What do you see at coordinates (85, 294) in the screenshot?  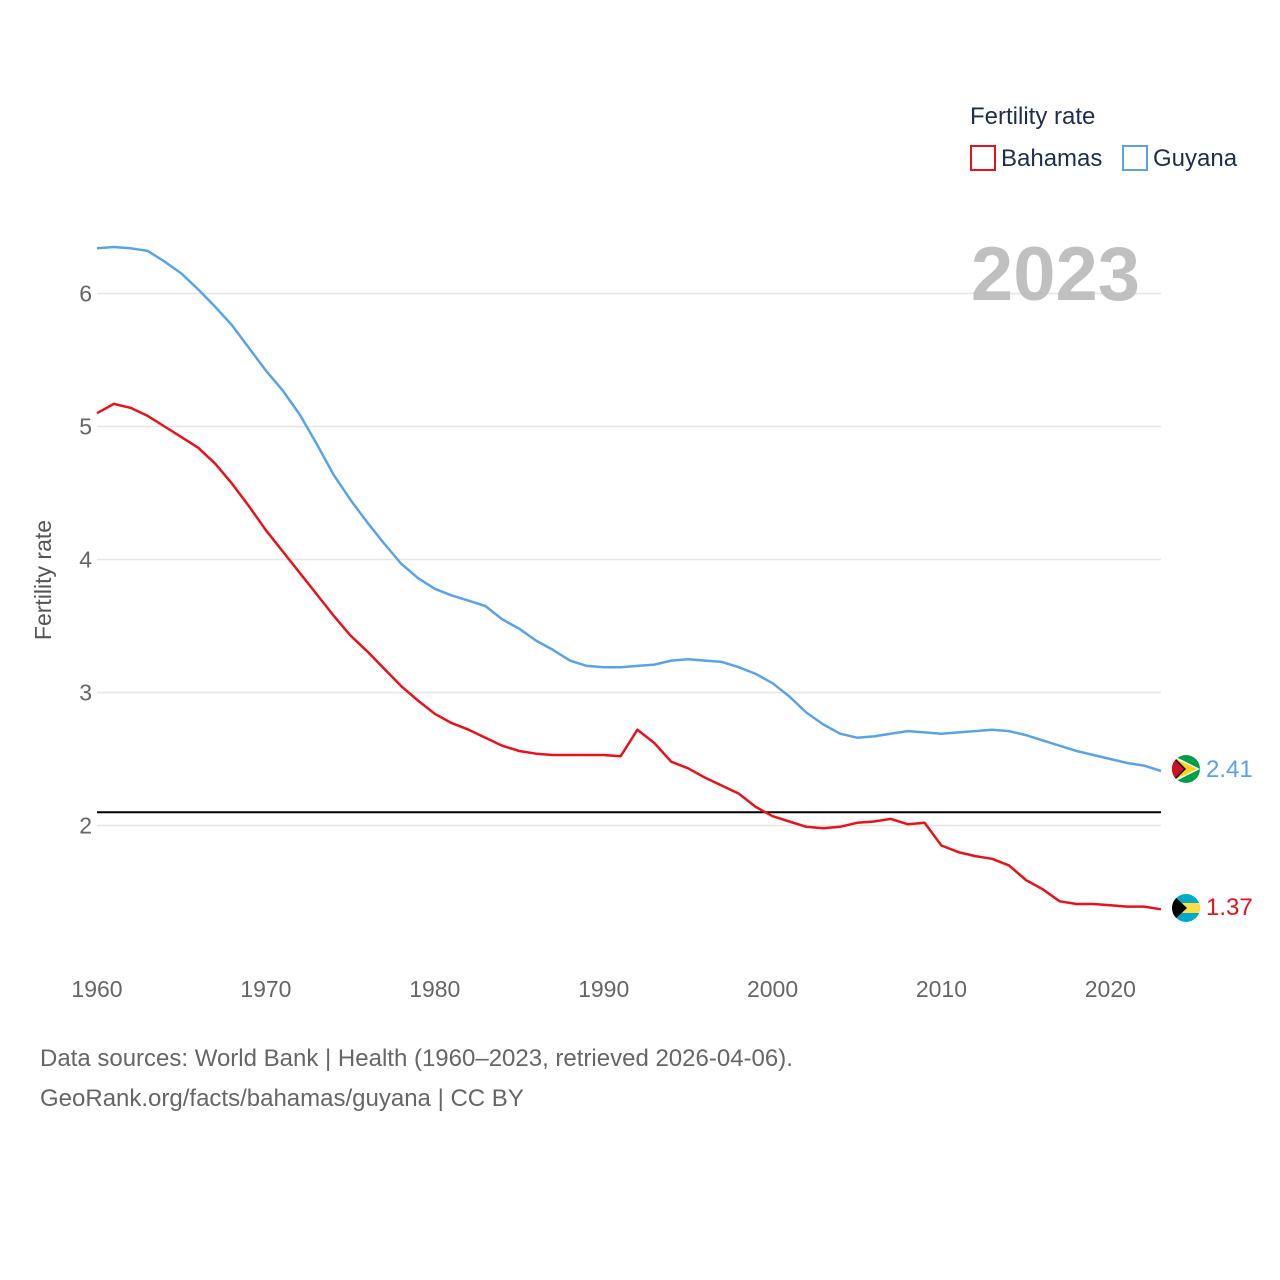 I see `y-tick-label: 6` at bounding box center [85, 294].